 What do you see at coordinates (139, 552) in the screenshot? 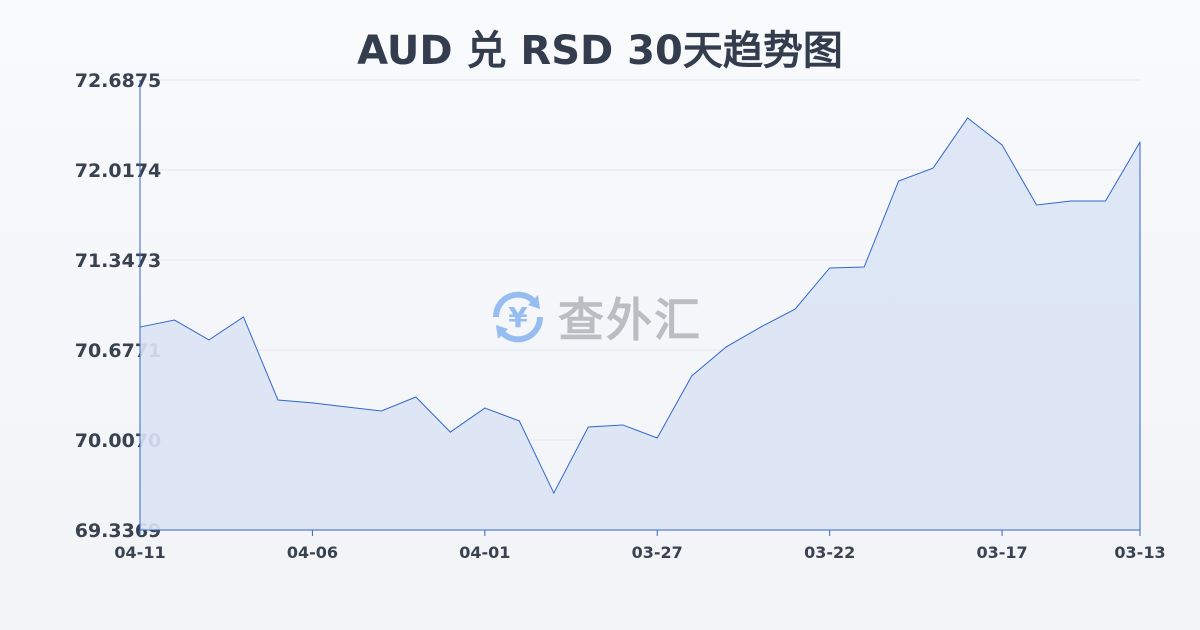
I see `x-tick-label: 04-11` at bounding box center [139, 552].